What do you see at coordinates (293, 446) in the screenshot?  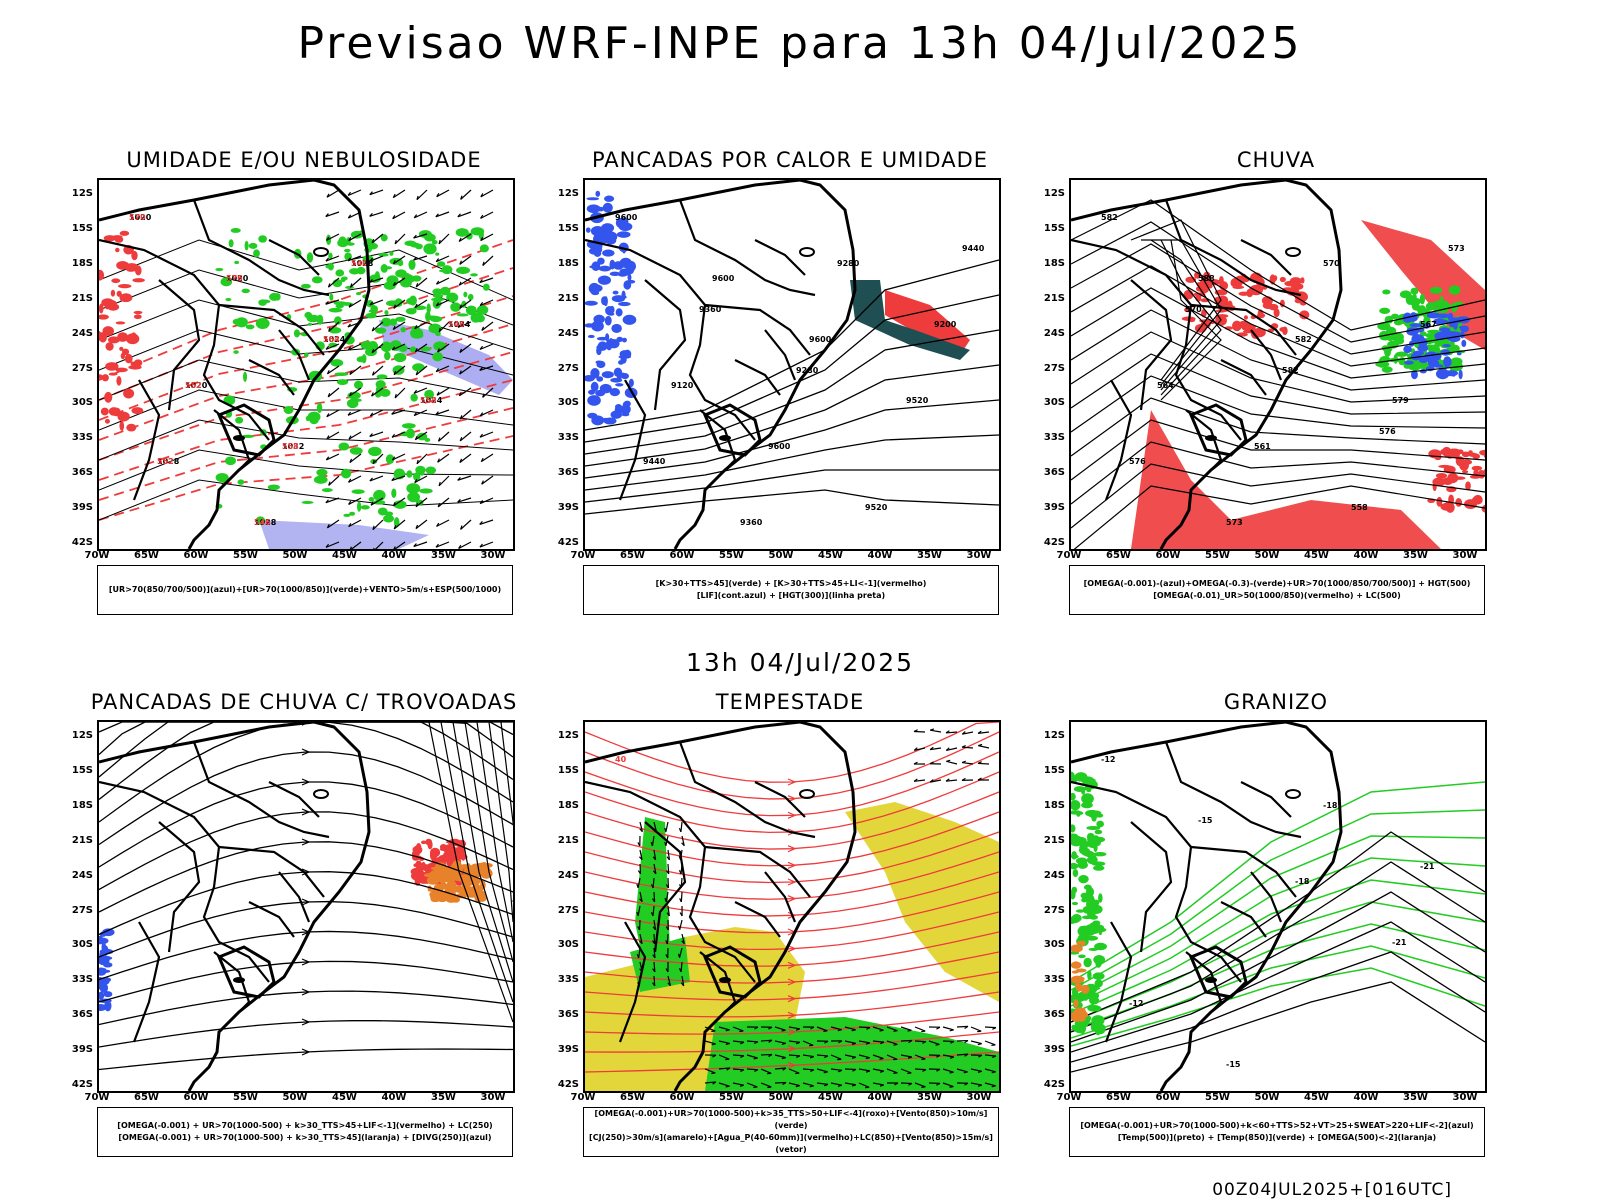 I see `contour-label: 1032` at bounding box center [293, 446].